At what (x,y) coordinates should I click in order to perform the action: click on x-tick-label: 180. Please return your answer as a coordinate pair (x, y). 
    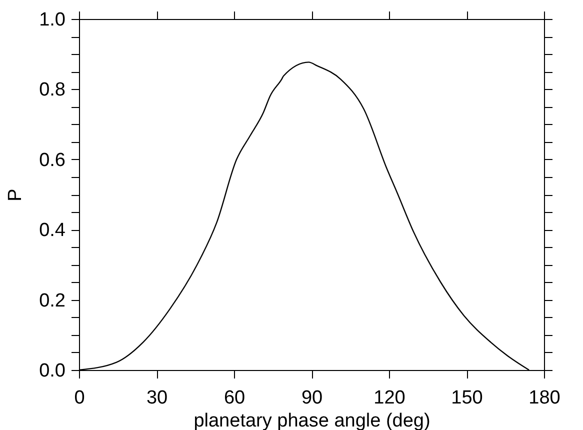
    Looking at the image, I should click on (544, 398).